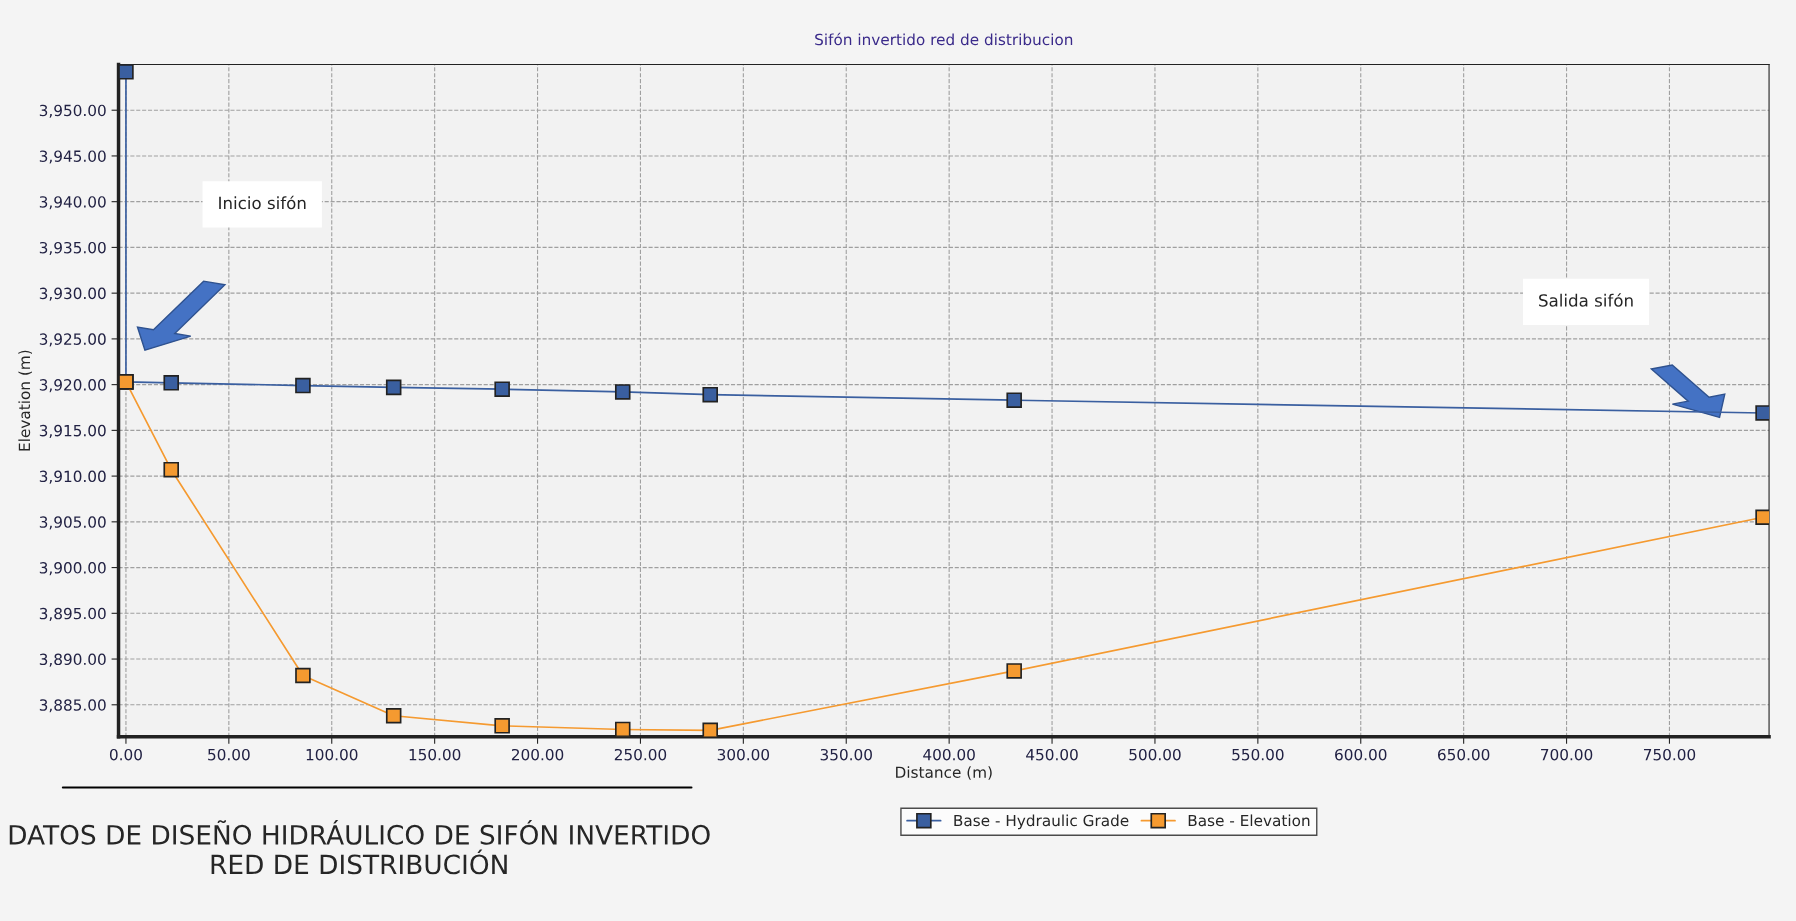 This screenshot has height=921, width=1796. I want to click on chart-title: Sifón invertido red de distribucion, so click(944, 39).